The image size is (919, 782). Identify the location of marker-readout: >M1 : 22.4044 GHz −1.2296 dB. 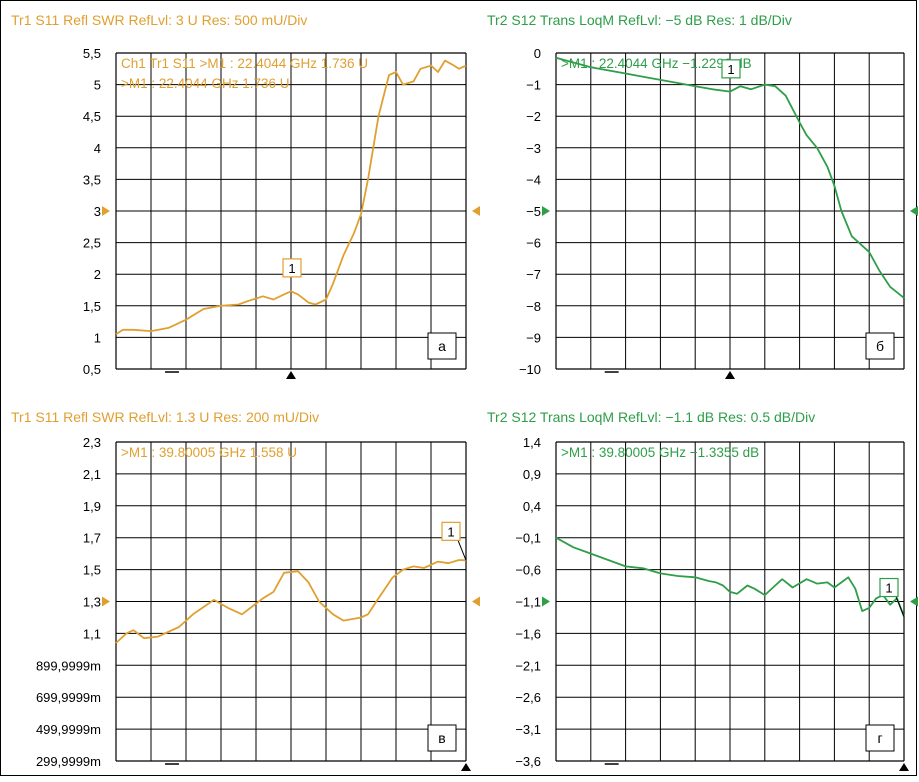
(656, 63).